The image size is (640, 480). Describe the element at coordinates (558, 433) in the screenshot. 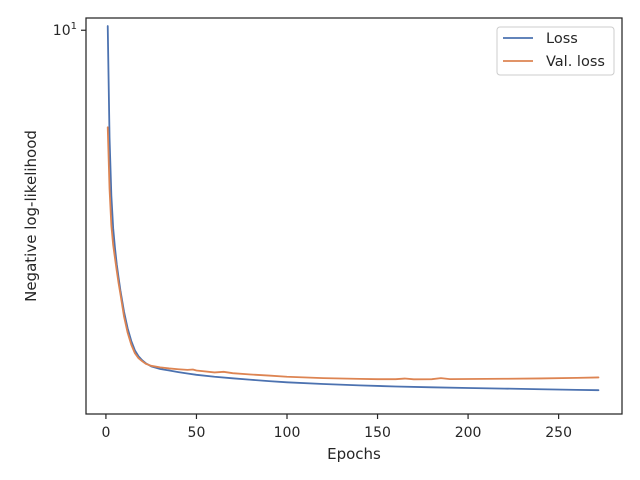

I see `x-tick-label: 250` at that location.